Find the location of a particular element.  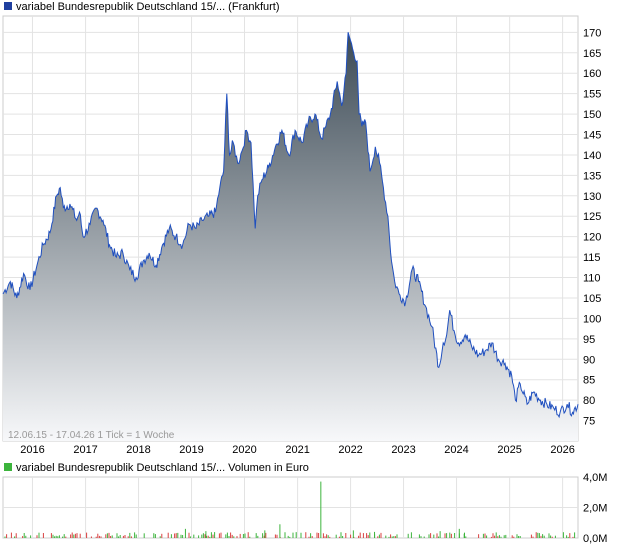

x-tick-label: 2025 is located at coordinates (509, 450).